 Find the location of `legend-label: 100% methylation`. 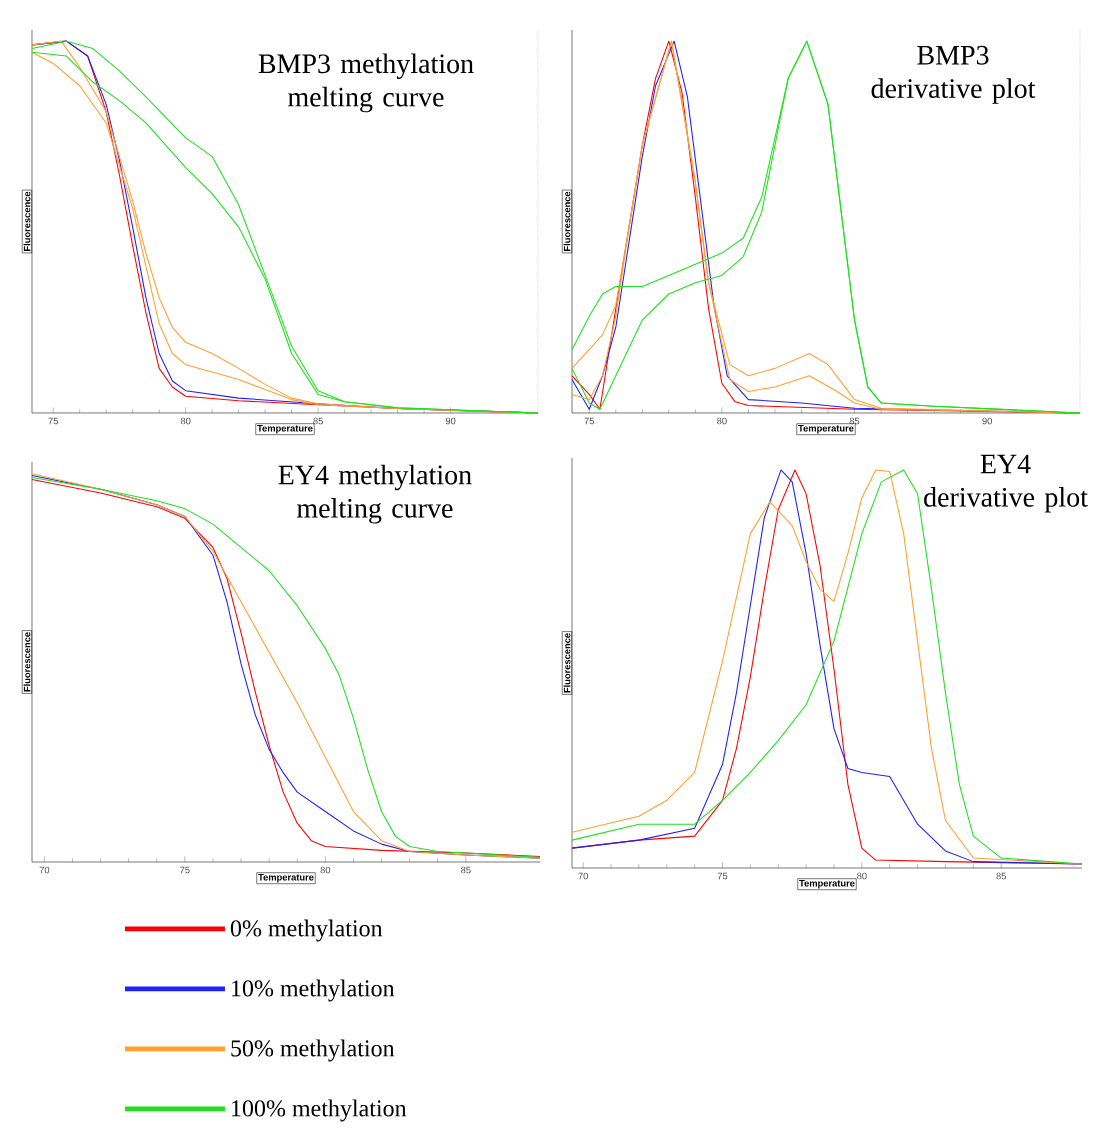

legend-label: 100% methylation is located at coordinates (319, 1110).